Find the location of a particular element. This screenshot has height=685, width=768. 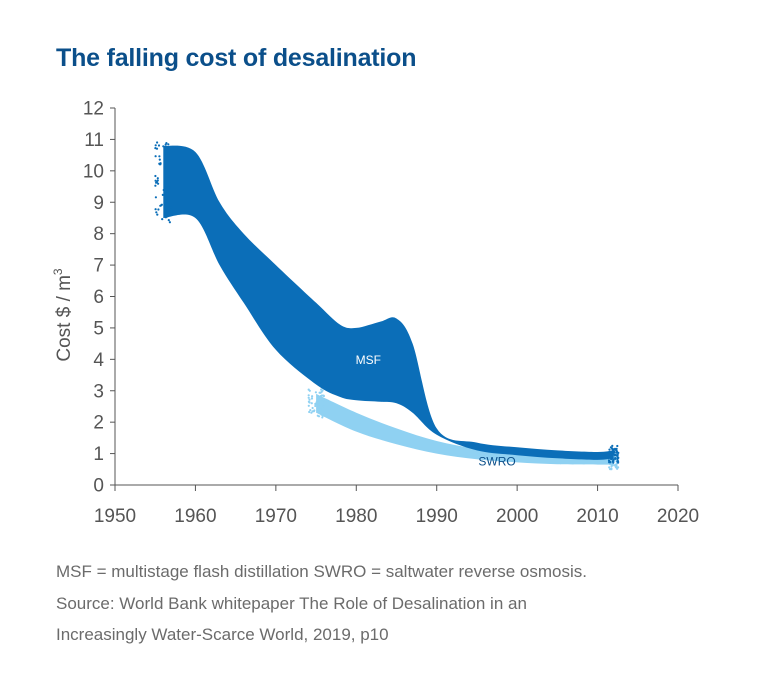

series-label-swro: SWRO is located at coordinates (496, 462).